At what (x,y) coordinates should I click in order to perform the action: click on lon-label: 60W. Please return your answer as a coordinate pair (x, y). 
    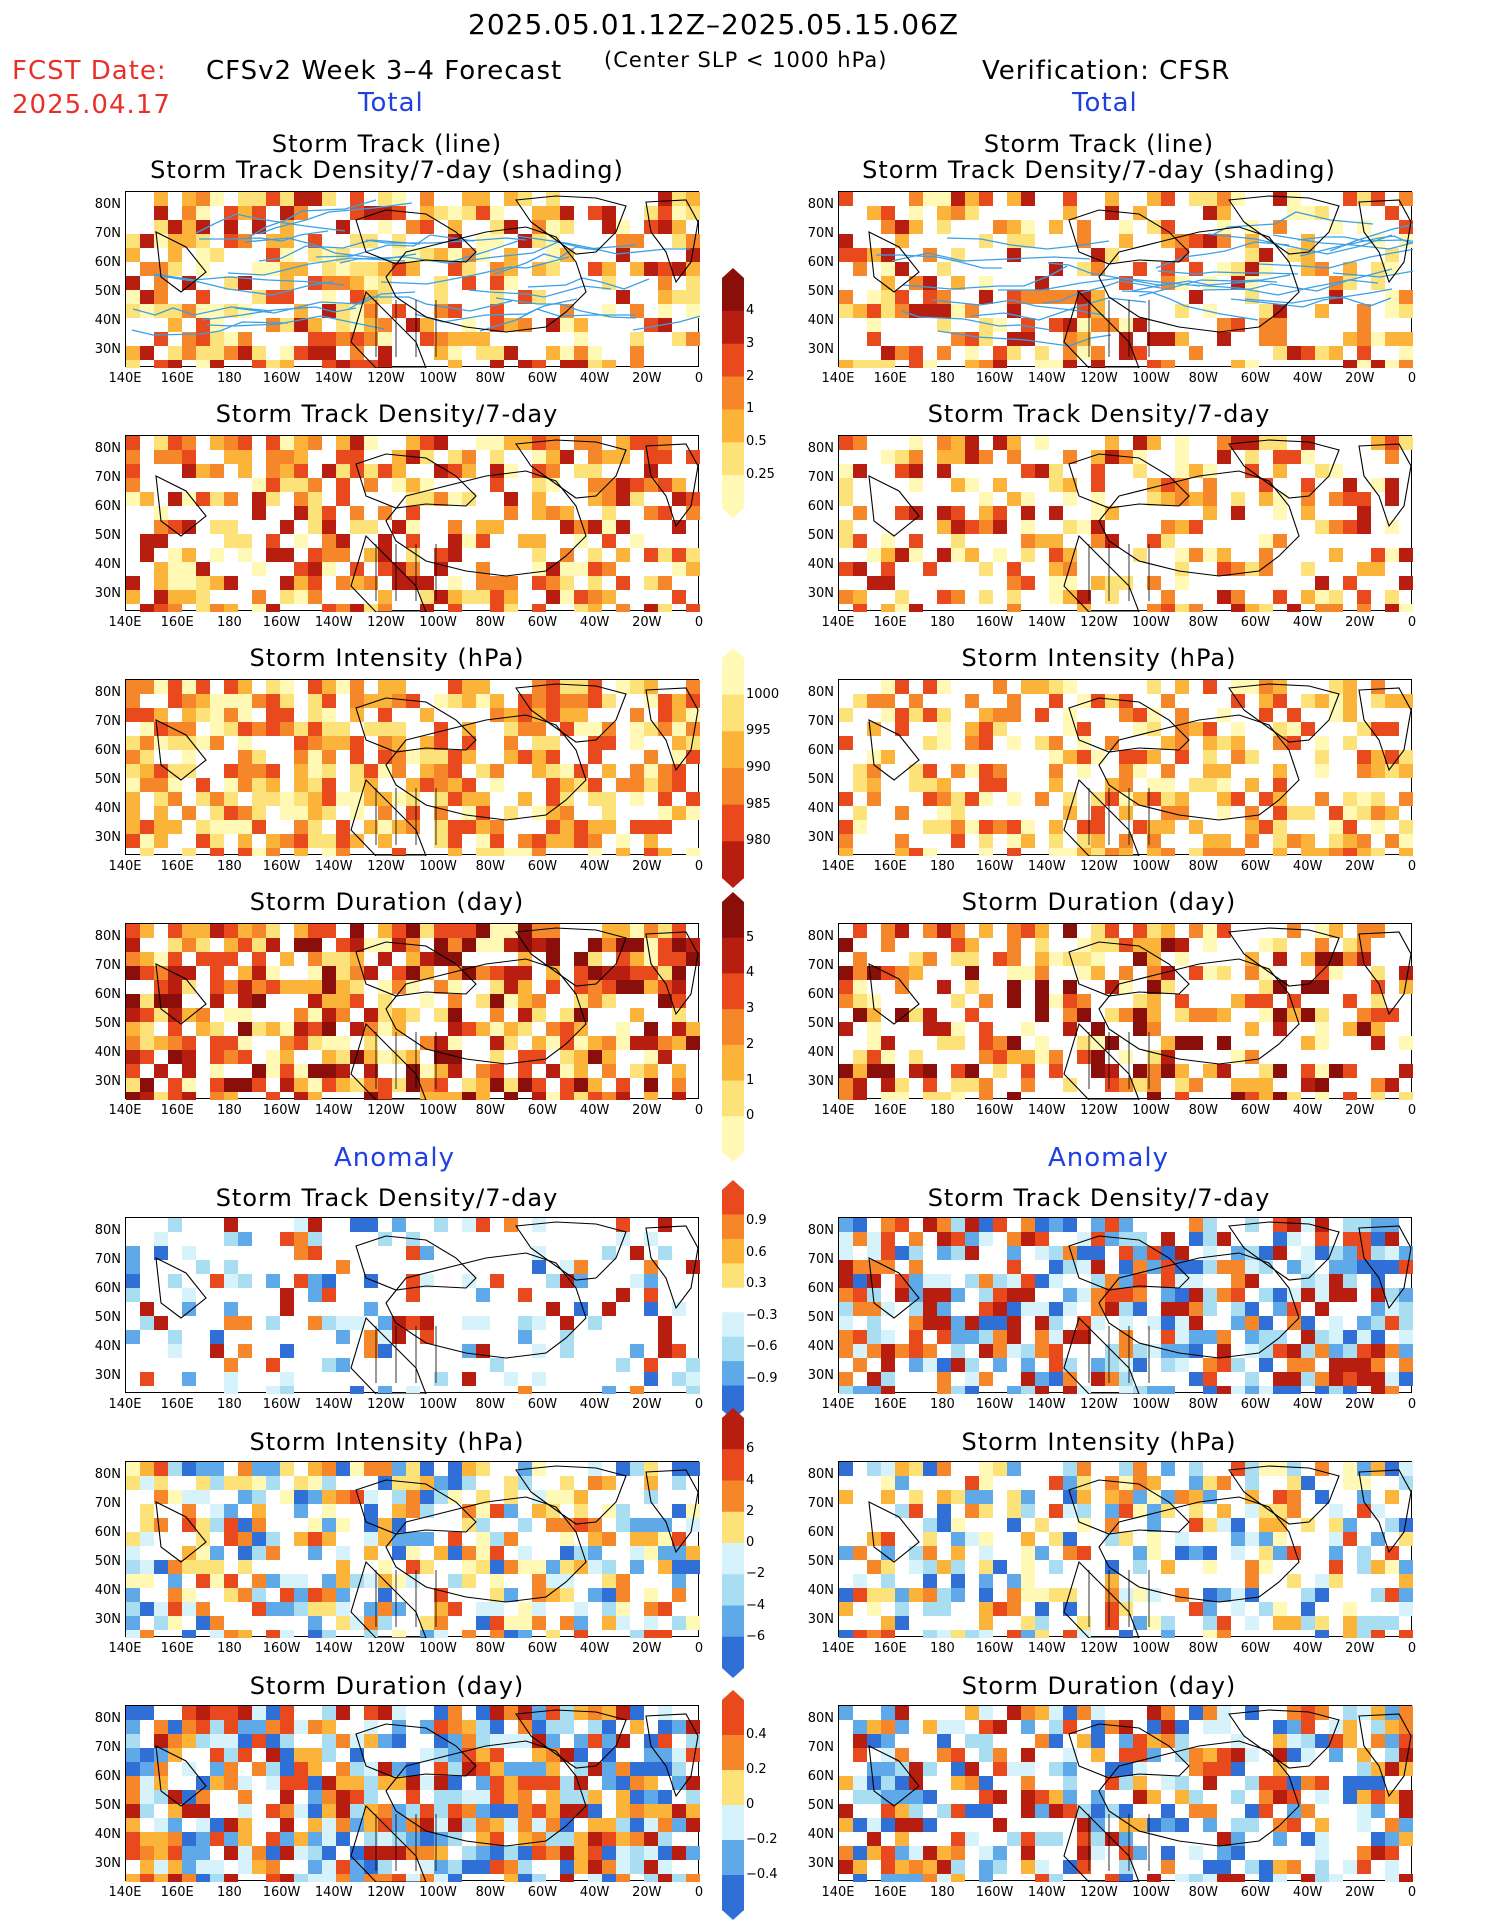
    Looking at the image, I should click on (542, 1404).